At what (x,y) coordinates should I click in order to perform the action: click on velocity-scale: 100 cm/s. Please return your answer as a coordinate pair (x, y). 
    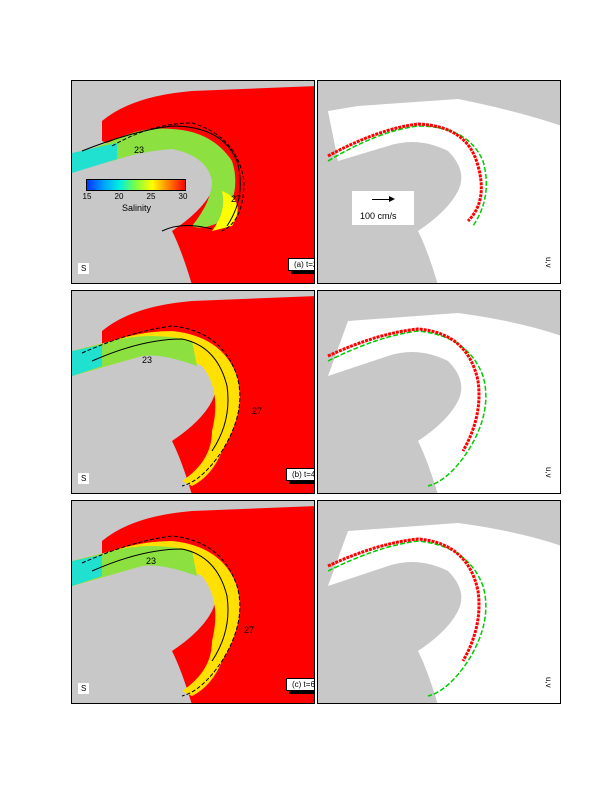
    Looking at the image, I should click on (383, 208).